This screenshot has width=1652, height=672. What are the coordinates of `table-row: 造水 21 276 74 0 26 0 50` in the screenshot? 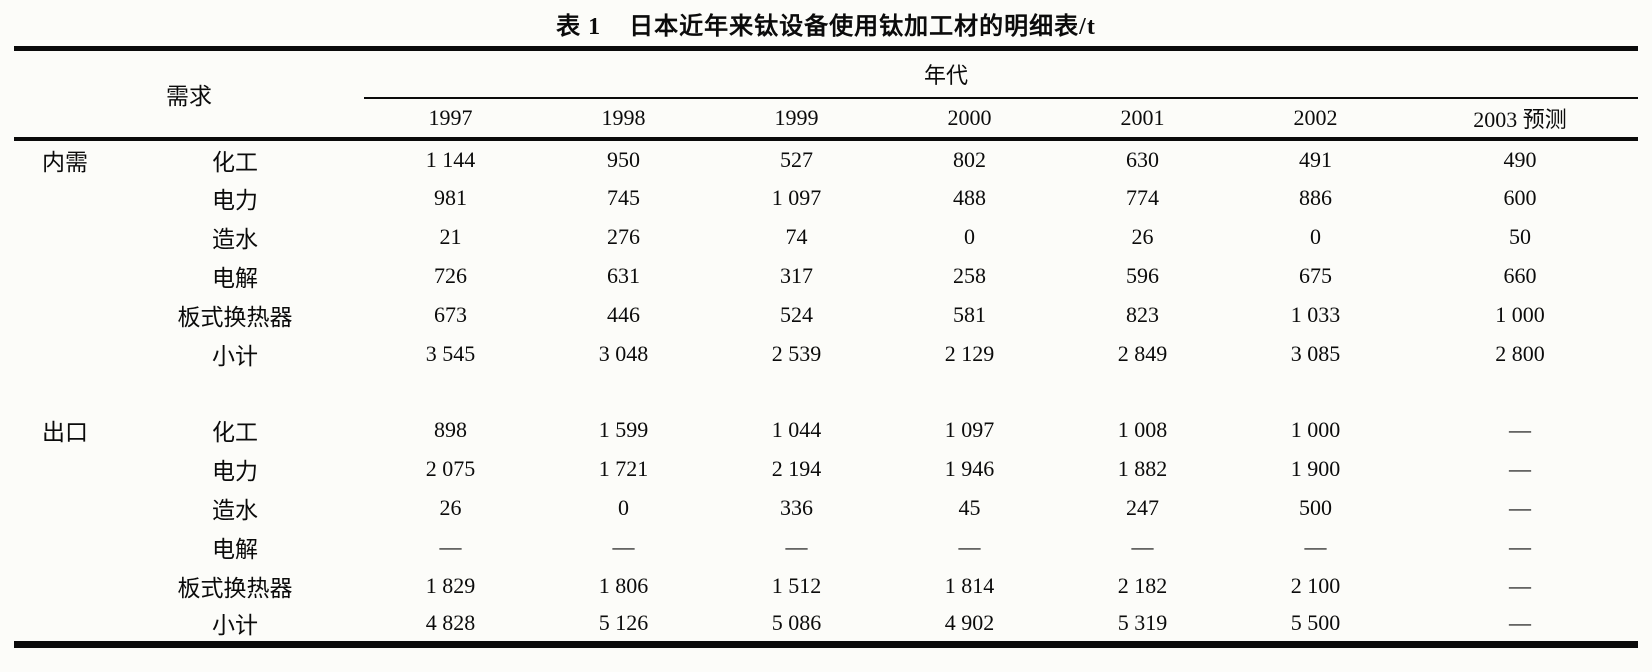 It's located at (826, 236).